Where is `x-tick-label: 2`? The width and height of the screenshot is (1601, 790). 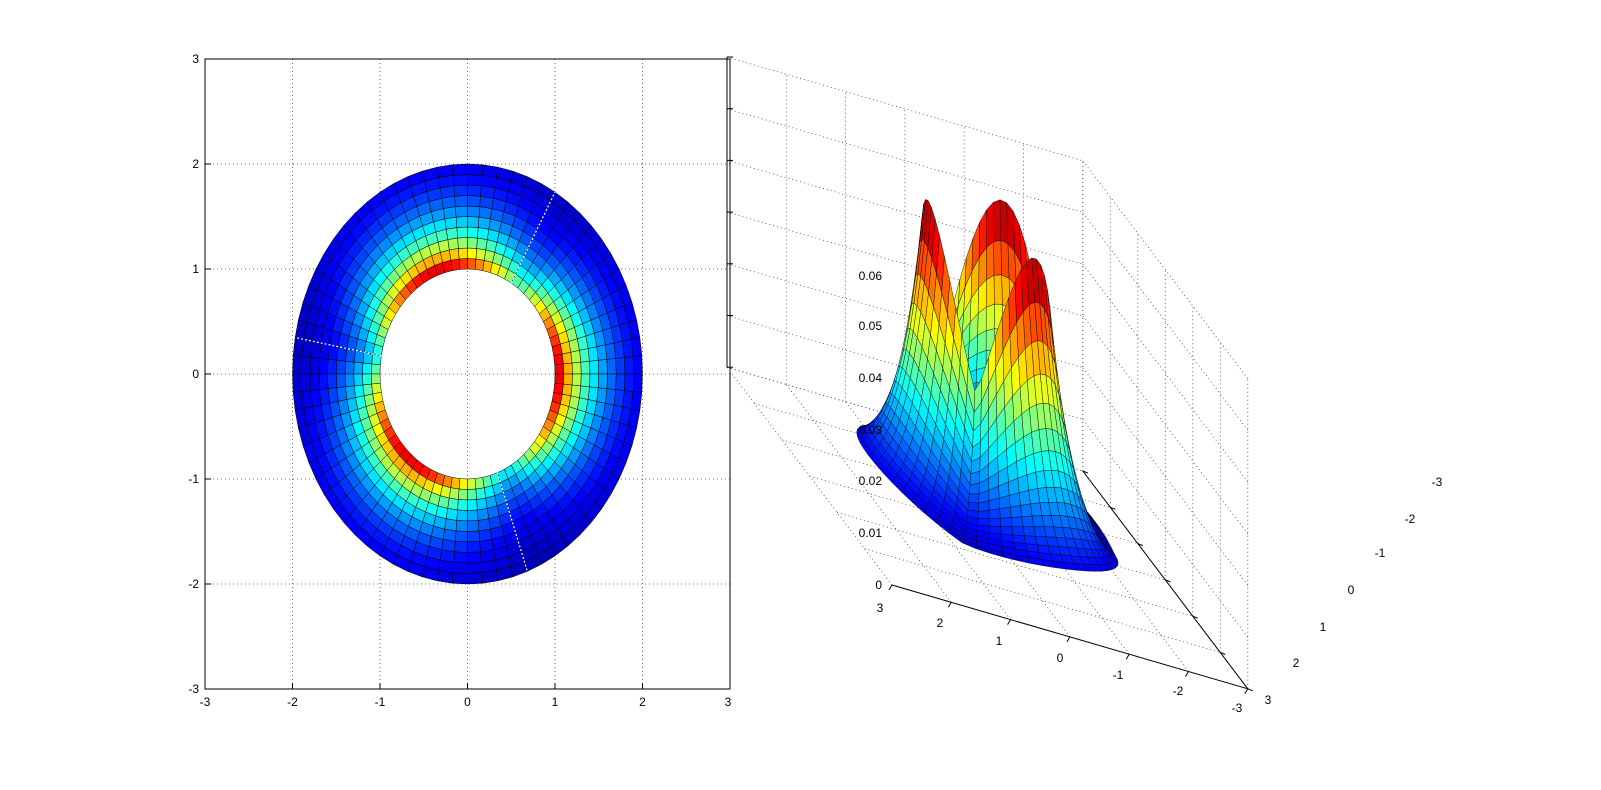 x-tick-label: 2 is located at coordinates (940, 623).